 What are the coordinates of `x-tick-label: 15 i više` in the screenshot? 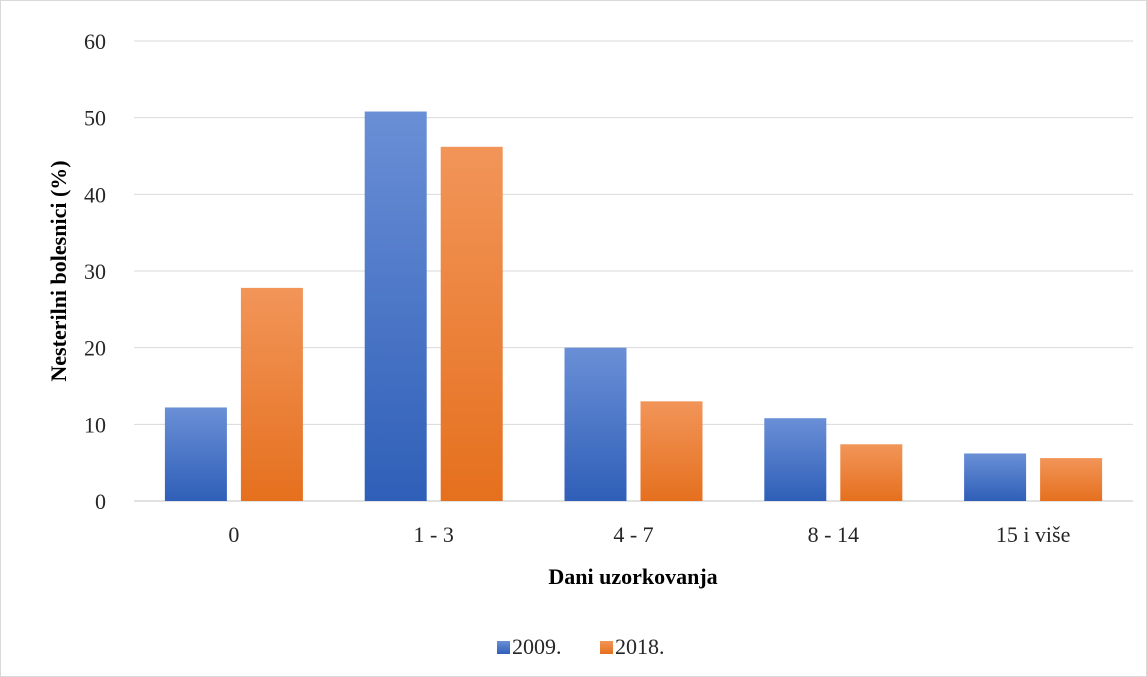 It's located at (1033, 534).